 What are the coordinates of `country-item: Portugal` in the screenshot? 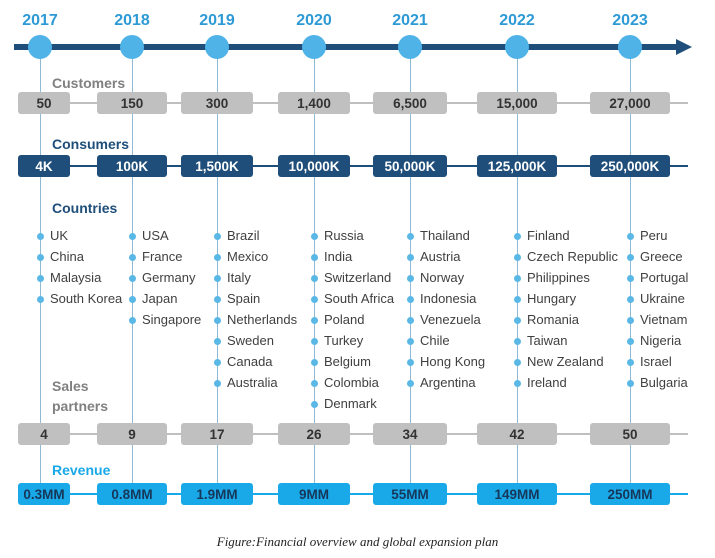 It's located at (664, 277).